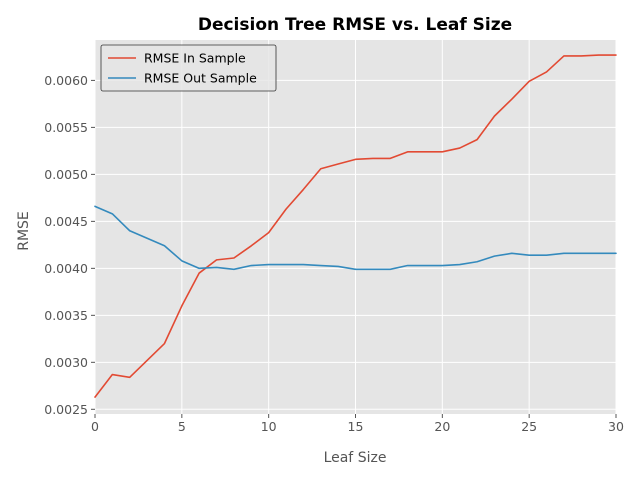 This screenshot has width=640, height=480. Describe the element at coordinates (66, 127) in the screenshot. I see `y-tick-label: 0.0055` at that location.